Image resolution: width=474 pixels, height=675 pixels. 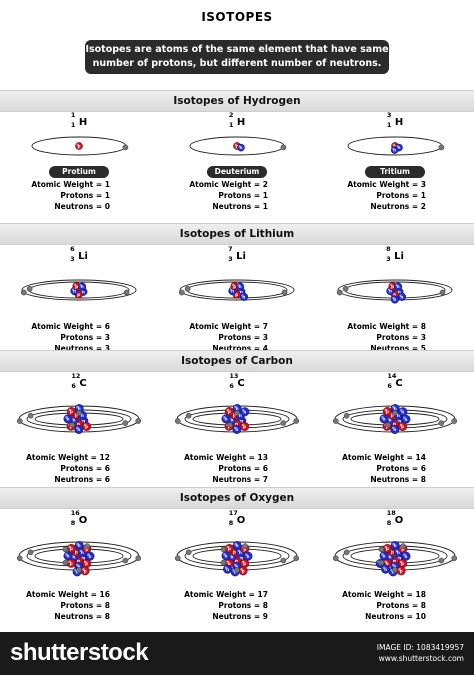 I want to click on atomic-number: 8, so click(x=231, y=523).